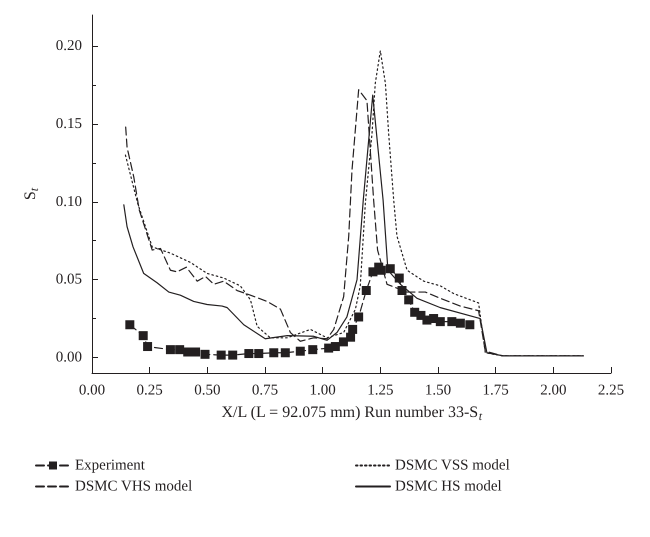 The height and width of the screenshot is (537, 650). What do you see at coordinates (69, 124) in the screenshot?
I see `y-tick-label: 0.15` at bounding box center [69, 124].